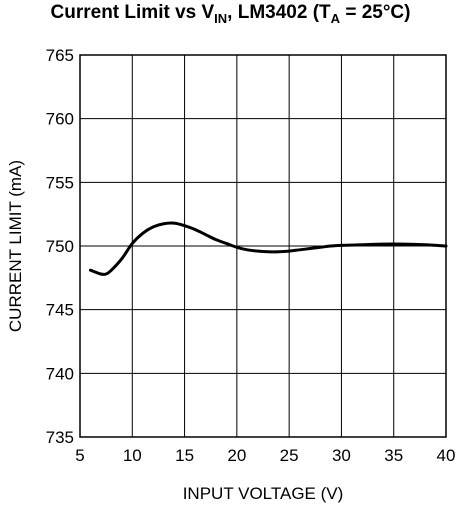  What do you see at coordinates (393, 455) in the screenshot?
I see `x-tick-label: 35` at bounding box center [393, 455].